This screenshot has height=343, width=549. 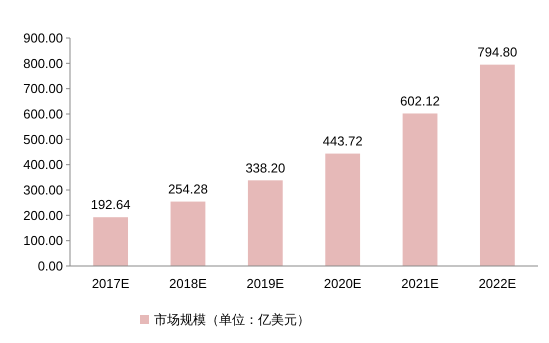 What do you see at coordinates (497, 283) in the screenshot?
I see `x-tick-label: 2022E` at bounding box center [497, 283].